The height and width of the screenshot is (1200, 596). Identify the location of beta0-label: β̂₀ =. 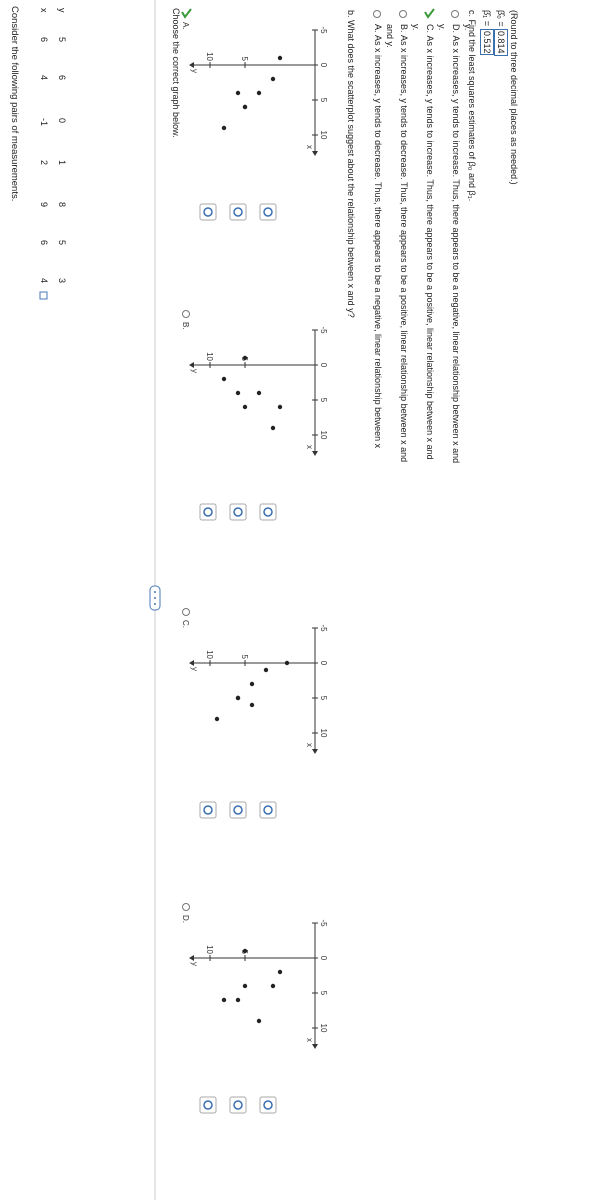
(501, 18).